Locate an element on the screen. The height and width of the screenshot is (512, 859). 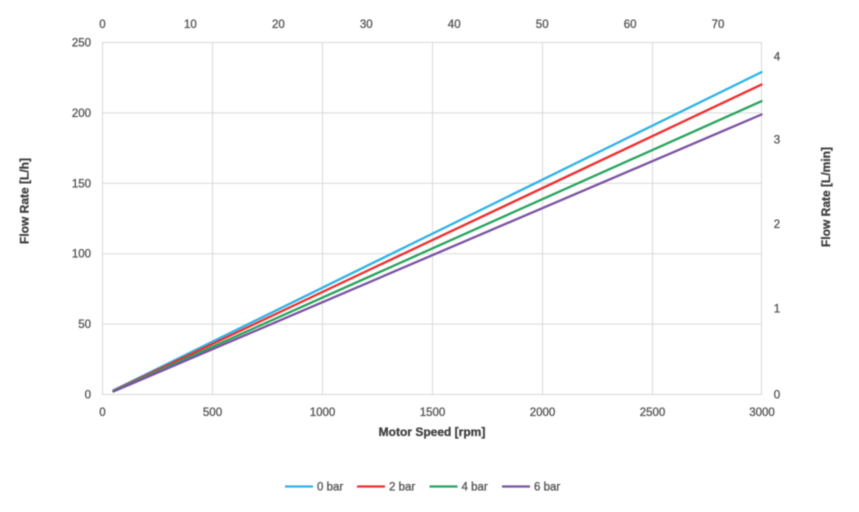
svg-text: 1000 is located at coordinates (323, 413).